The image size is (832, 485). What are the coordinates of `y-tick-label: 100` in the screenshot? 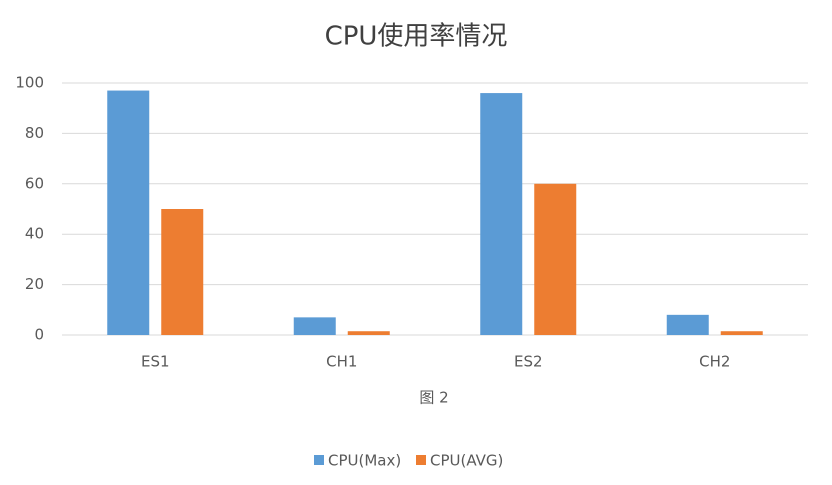 It's located at (29, 83).